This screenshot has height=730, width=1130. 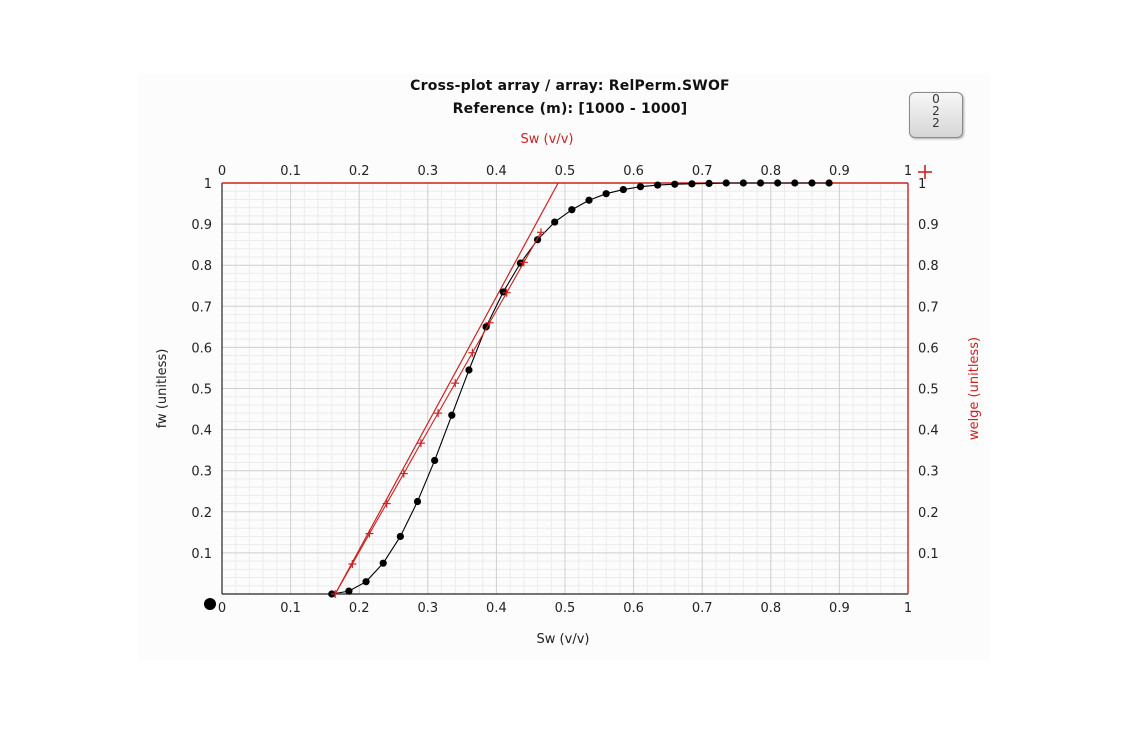 I want to click on red-plus-marker, so click(x=925, y=172).